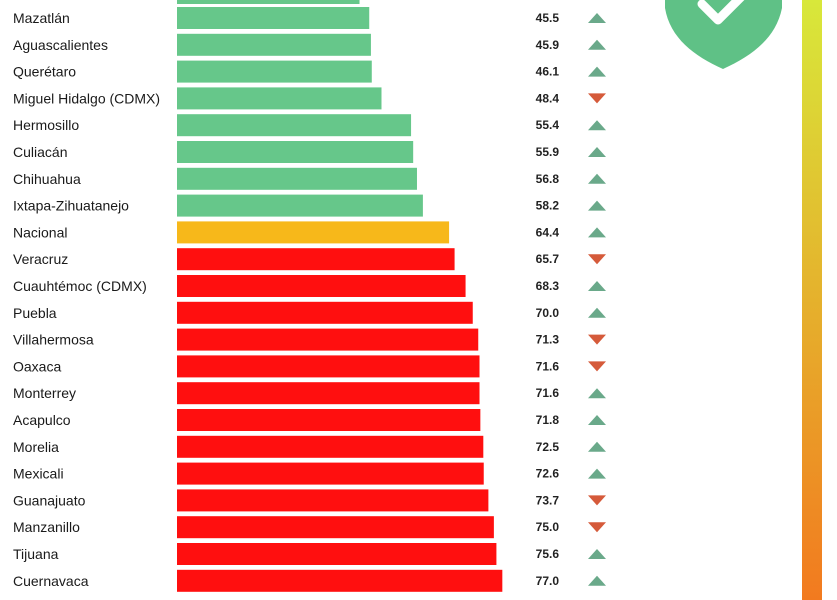 The image size is (837, 600). What do you see at coordinates (548, 313) in the screenshot?
I see `value-label: 70.0` at bounding box center [548, 313].